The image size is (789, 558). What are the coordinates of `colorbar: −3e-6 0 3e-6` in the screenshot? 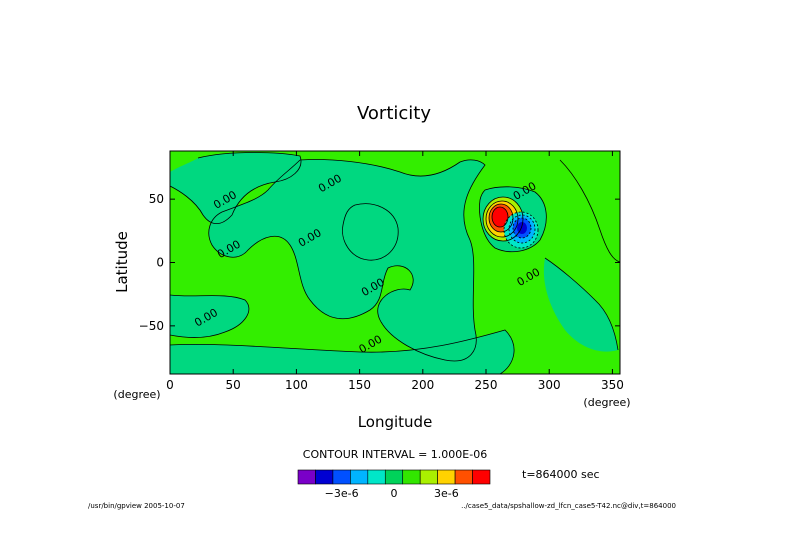 It's located at (394, 484).